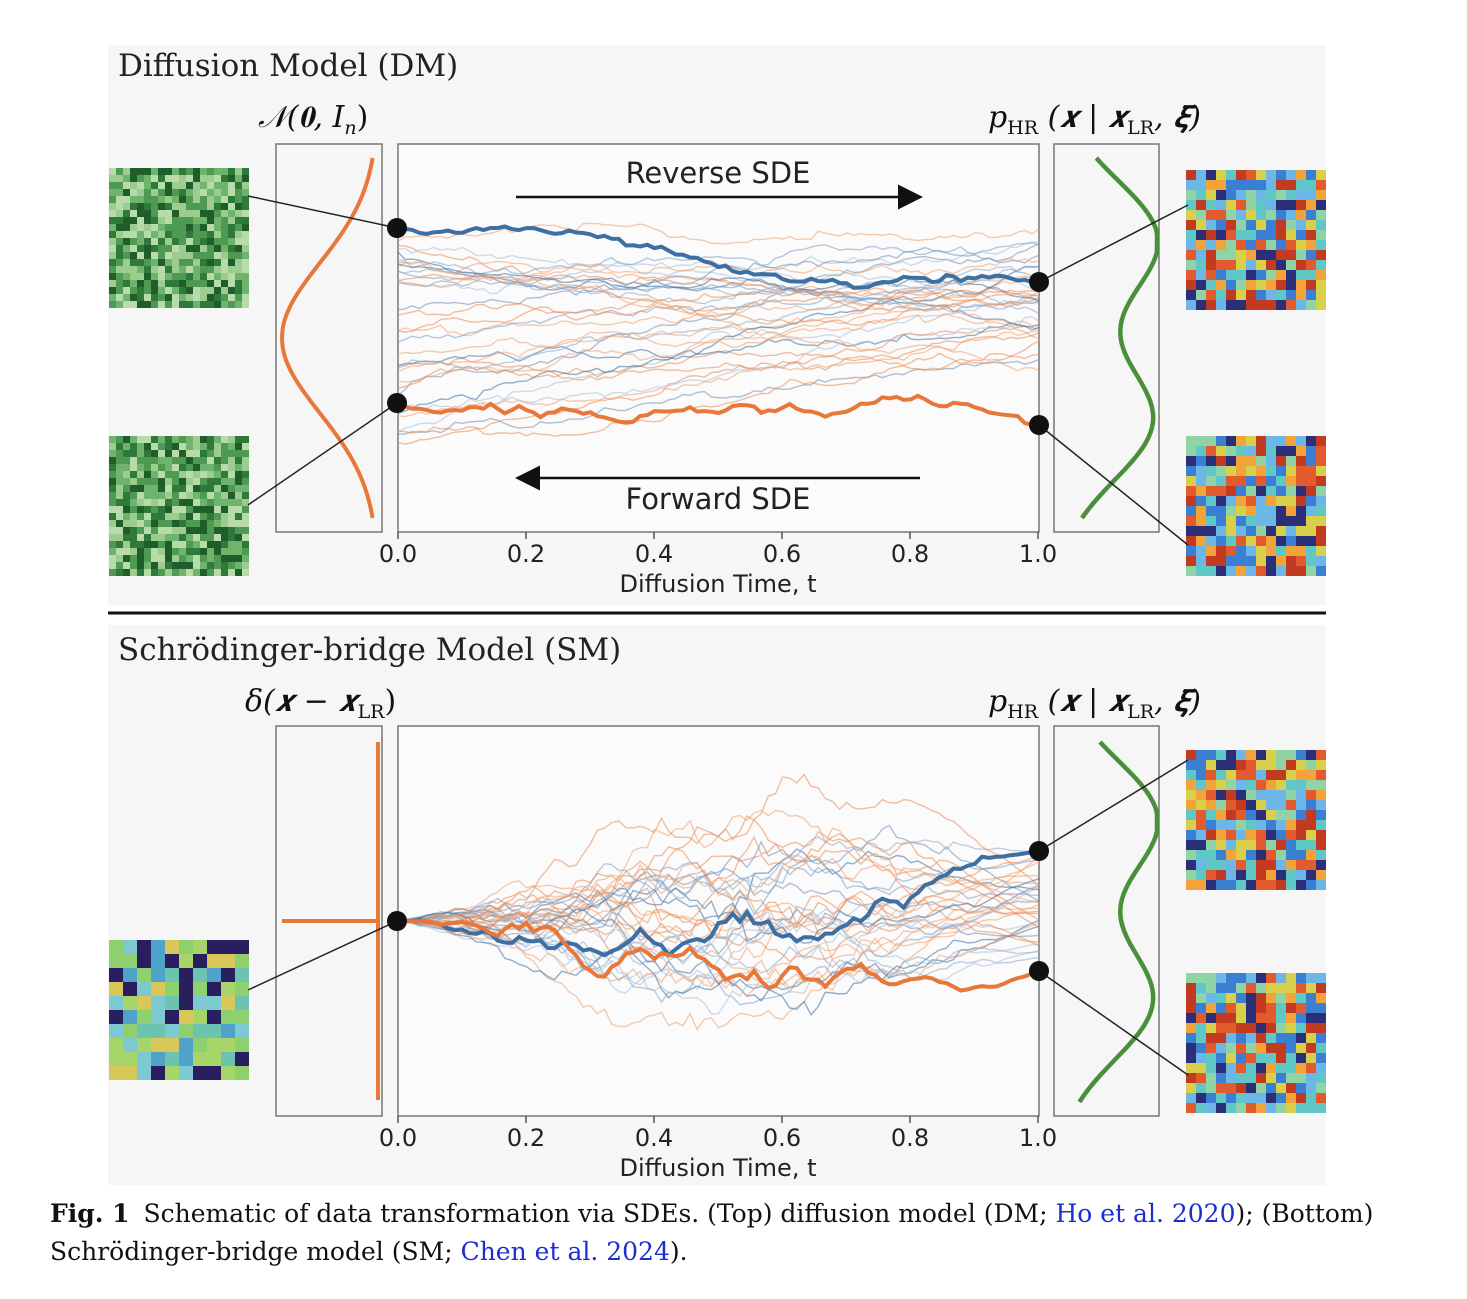 The image size is (1467, 1299). What do you see at coordinates (1145, 1213) in the screenshot?
I see `citation-link-ho: Ho et al. 2020` at bounding box center [1145, 1213].